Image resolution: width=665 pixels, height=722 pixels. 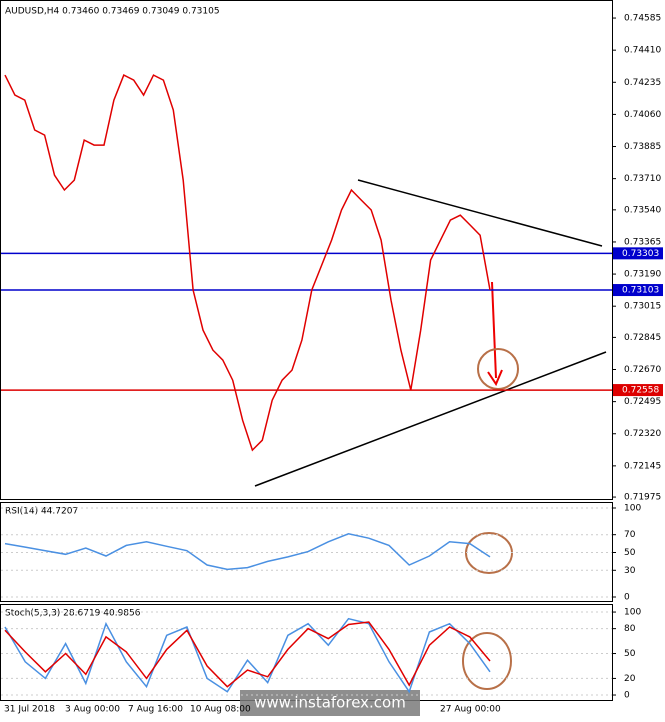 I want to click on y-tick-label: 0.71975, so click(x=642, y=498).